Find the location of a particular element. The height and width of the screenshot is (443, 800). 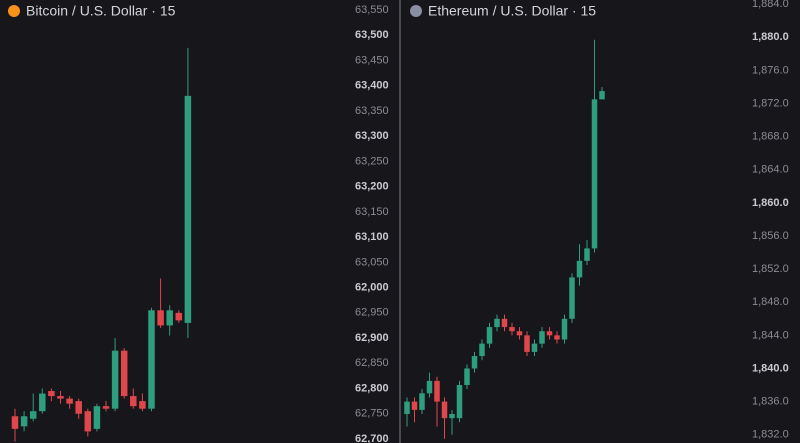

y-tick-label: 1,880.0 is located at coordinates (770, 37).